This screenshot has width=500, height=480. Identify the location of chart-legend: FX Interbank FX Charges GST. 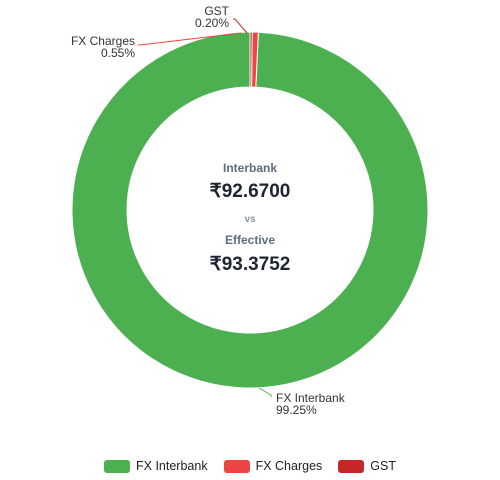
(250, 466).